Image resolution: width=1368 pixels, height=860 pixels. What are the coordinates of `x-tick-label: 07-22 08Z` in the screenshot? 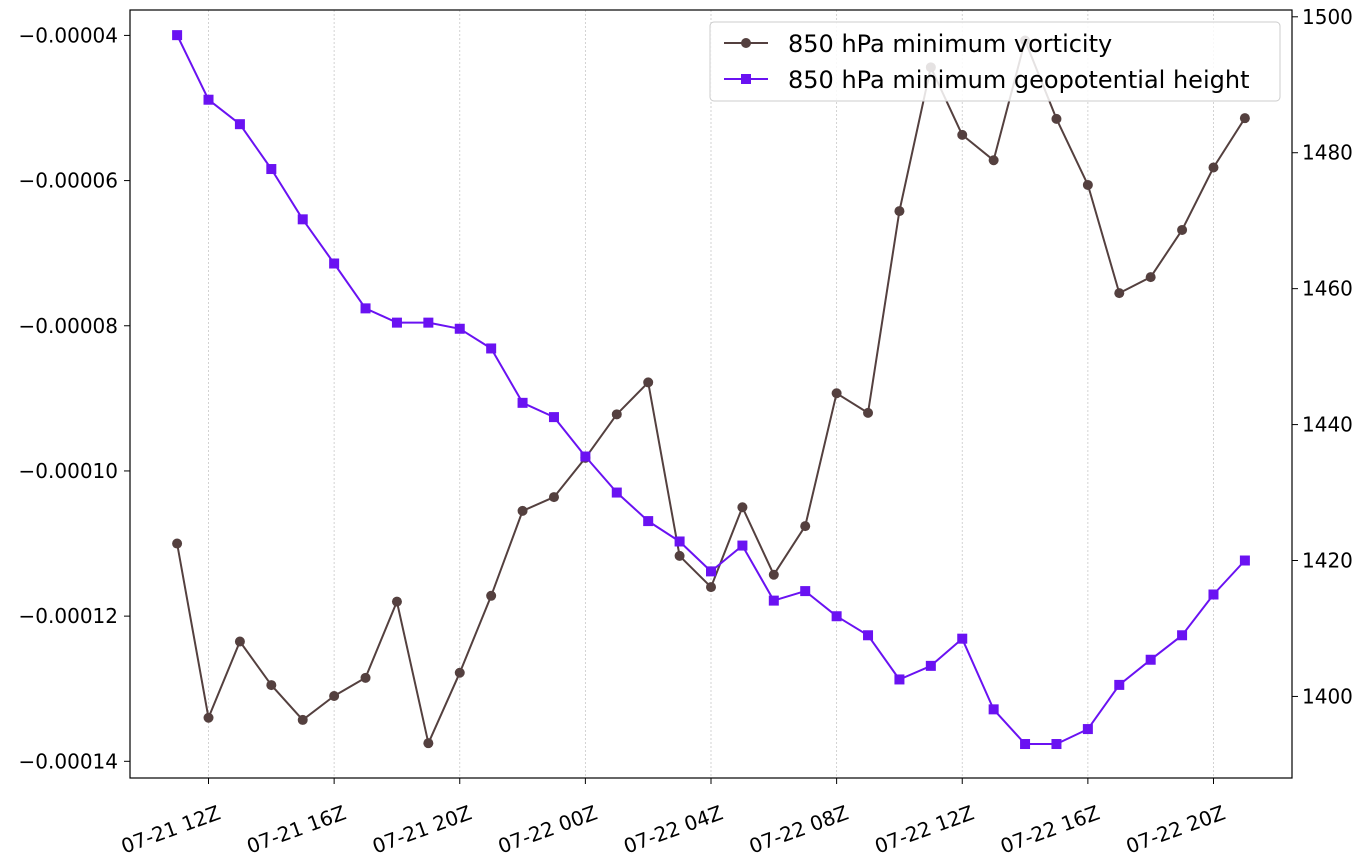 It's located at (799, 829).